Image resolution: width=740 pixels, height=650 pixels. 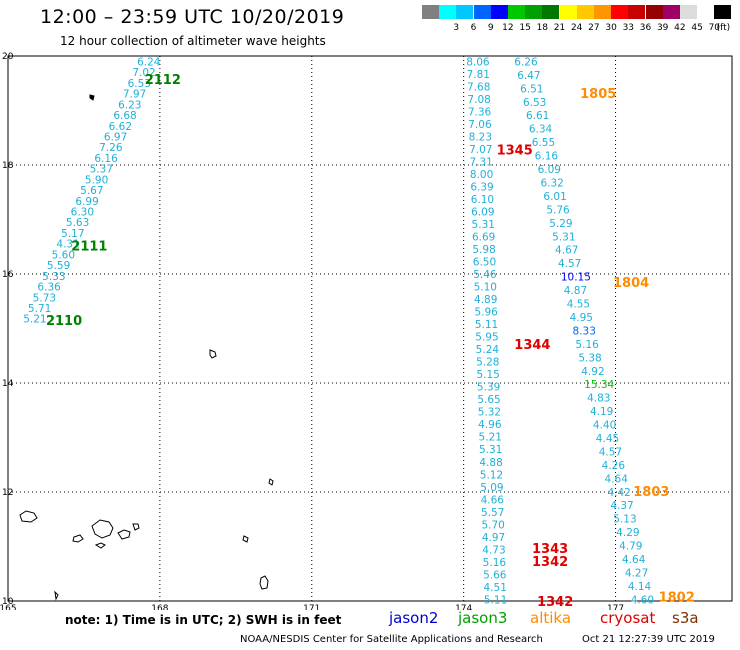 What do you see at coordinates (723, 28) in the screenshot?
I see `legend-unit: (ft)` at bounding box center [723, 28].